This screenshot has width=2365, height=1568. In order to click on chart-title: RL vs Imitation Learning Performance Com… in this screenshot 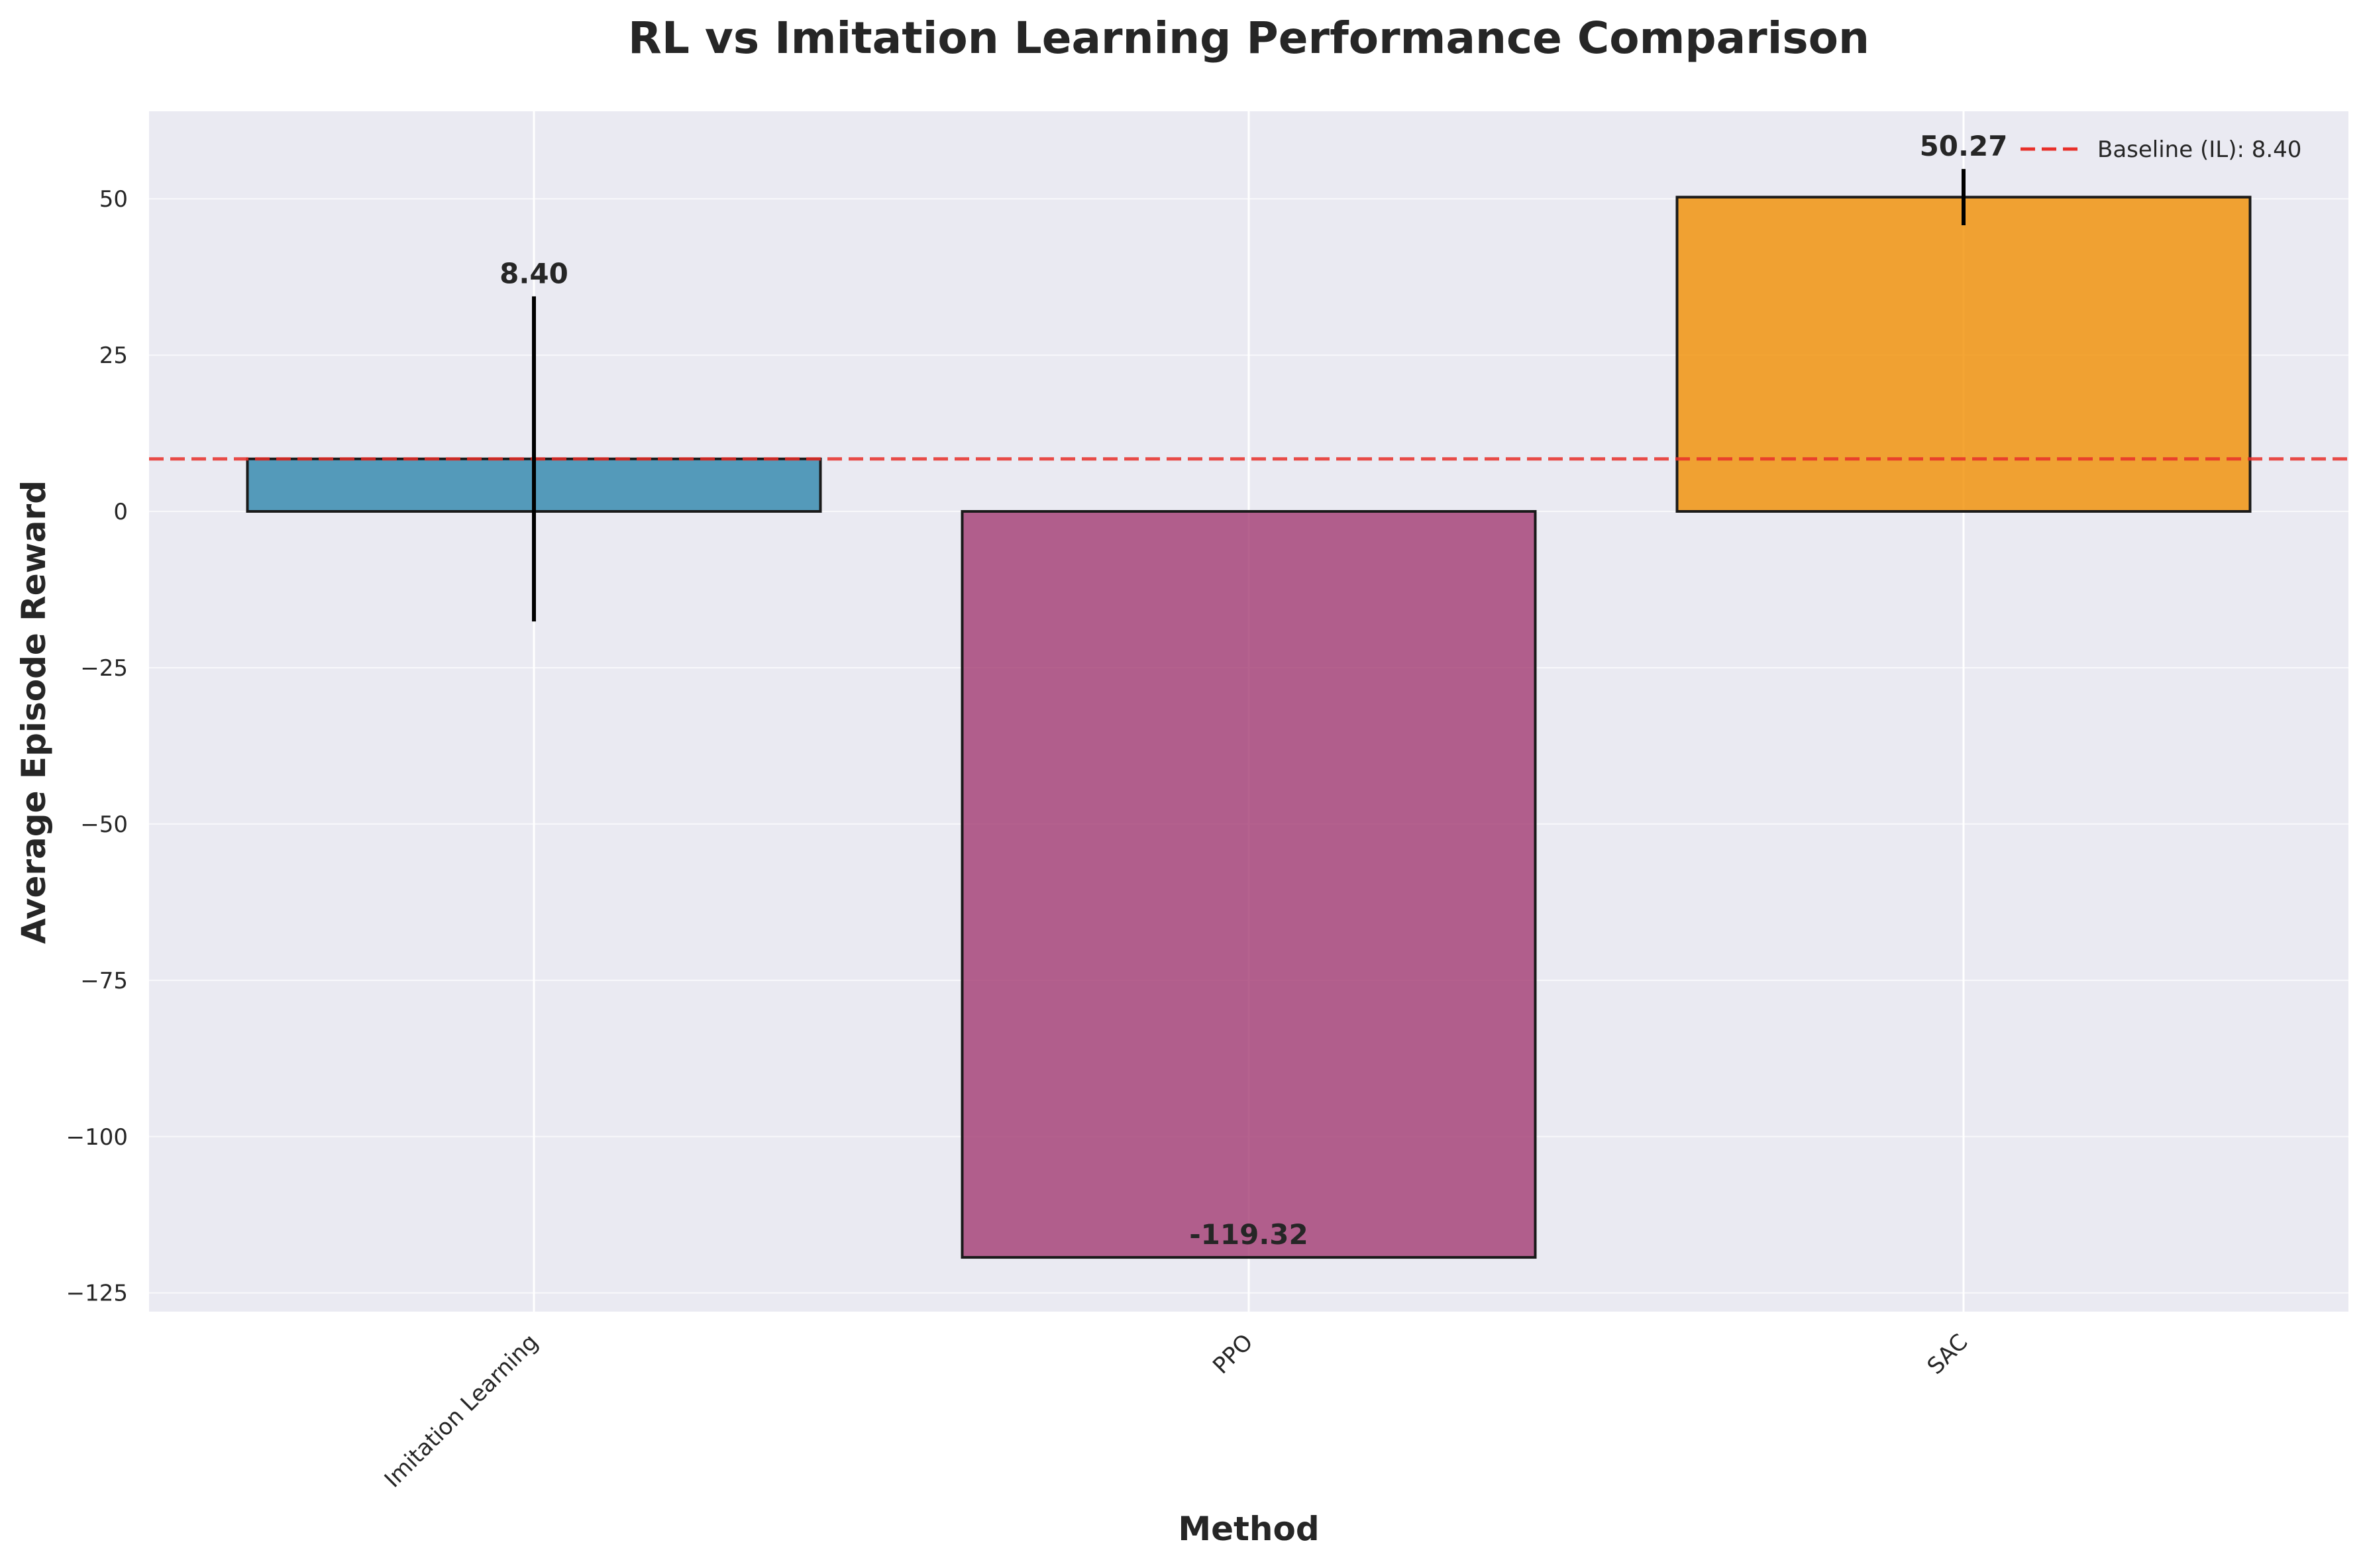, I will do `click(1248, 38)`.